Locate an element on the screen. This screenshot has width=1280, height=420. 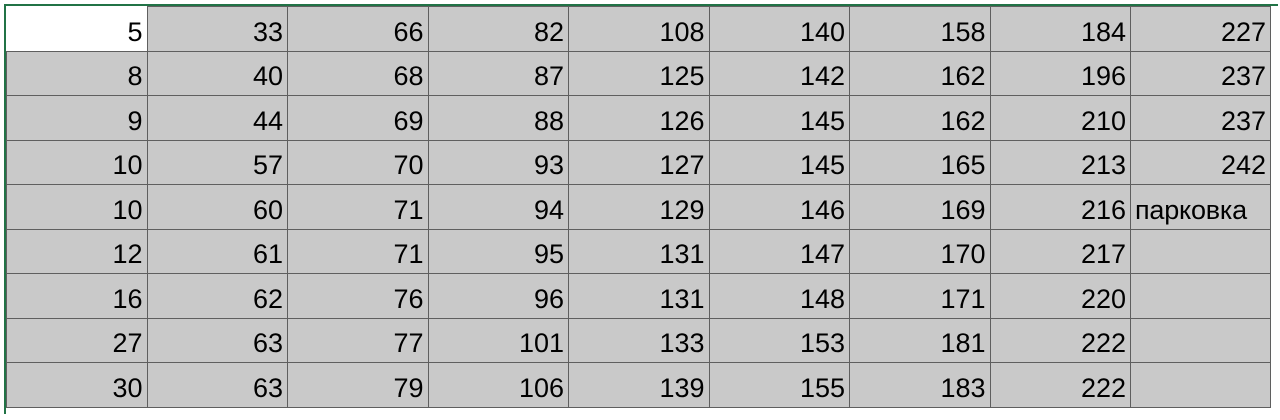
table-cell: 44 is located at coordinates (217, 118).